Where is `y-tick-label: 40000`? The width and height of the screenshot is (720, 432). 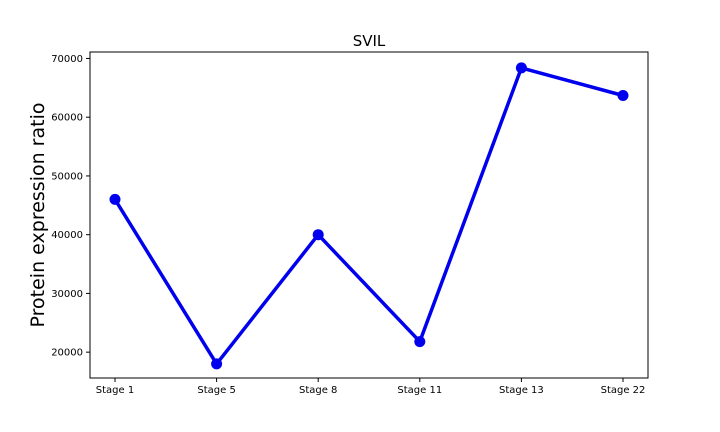 y-tick-label: 40000 is located at coordinates (67, 235).